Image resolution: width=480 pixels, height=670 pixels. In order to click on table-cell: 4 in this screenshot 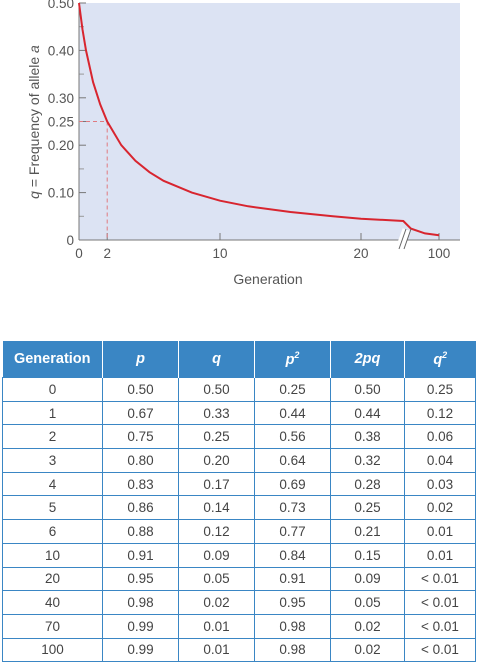, I will do `click(52, 484)`.